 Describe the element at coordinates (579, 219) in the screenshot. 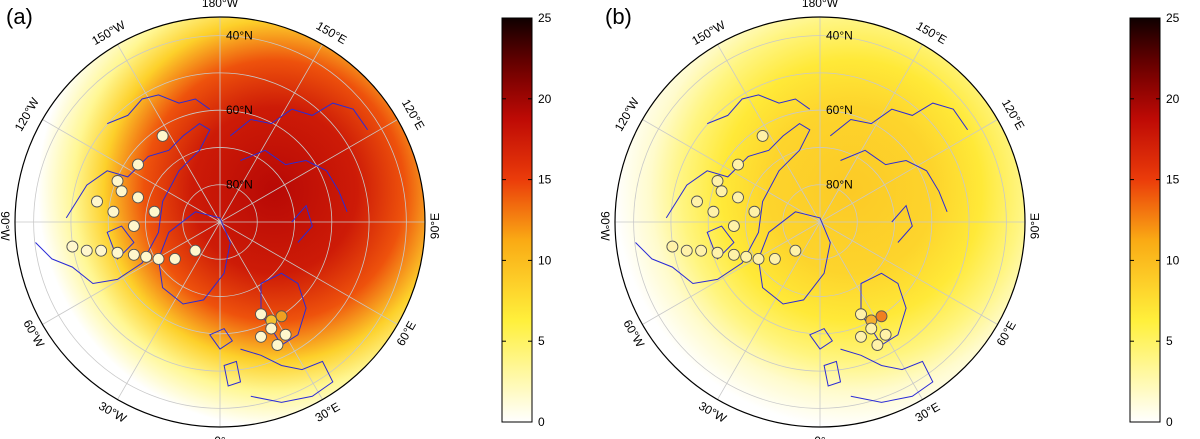

I see `colorbar-title: Absorption (dB)` at that location.